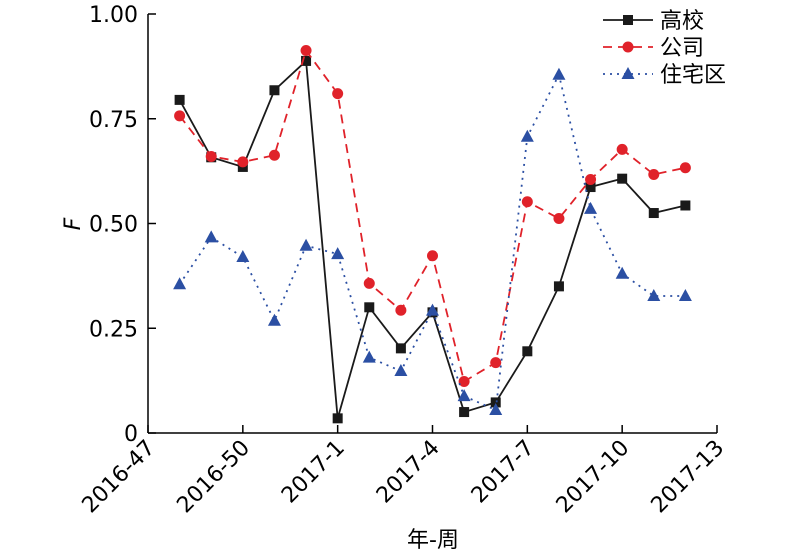 Image resolution: width=800 pixels, height=554 pixels. What do you see at coordinates (682, 48) in the screenshot?
I see `legend-label: 公司` at bounding box center [682, 48].